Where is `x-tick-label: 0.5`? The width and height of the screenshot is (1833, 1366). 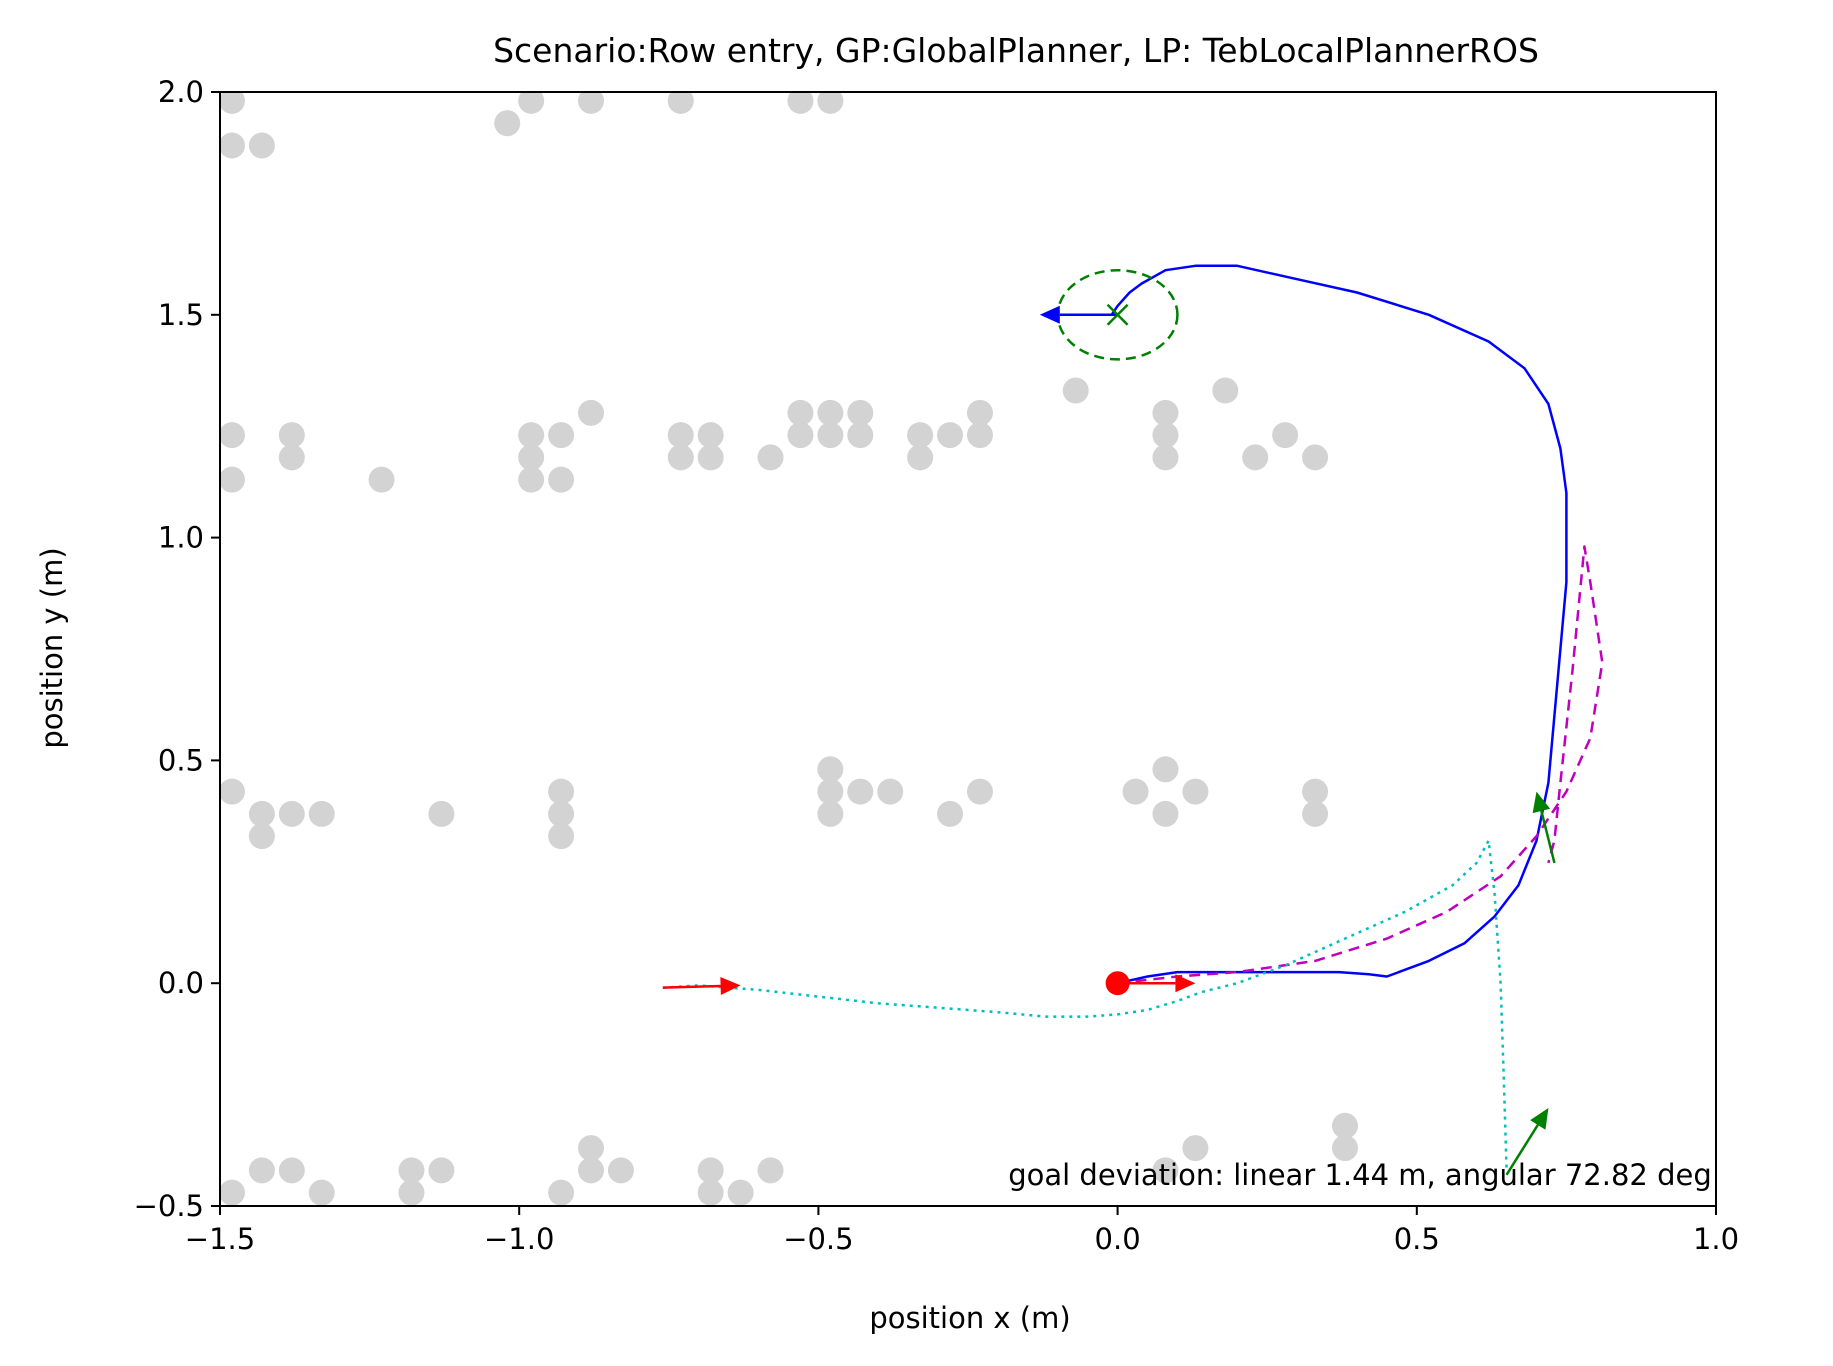 x-tick-label: 0.5 is located at coordinates (1417, 1239).